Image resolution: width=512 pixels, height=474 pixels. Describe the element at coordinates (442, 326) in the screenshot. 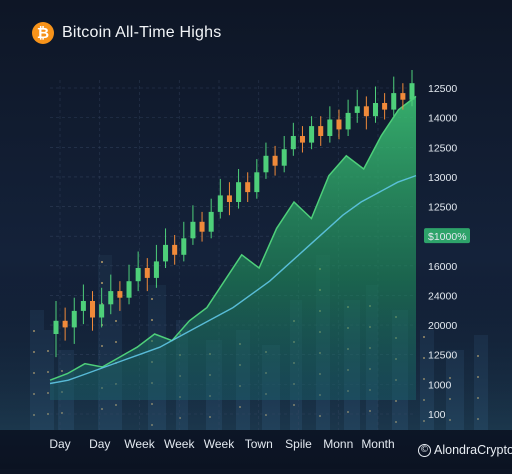

I see `y-tick-label: 20000` at that location.